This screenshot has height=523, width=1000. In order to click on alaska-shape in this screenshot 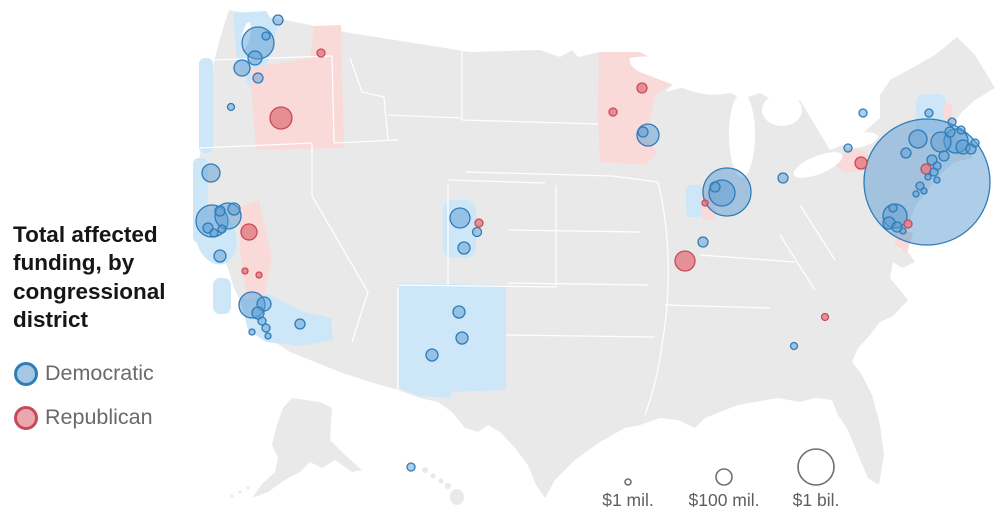, I will do `click(307, 448)`.